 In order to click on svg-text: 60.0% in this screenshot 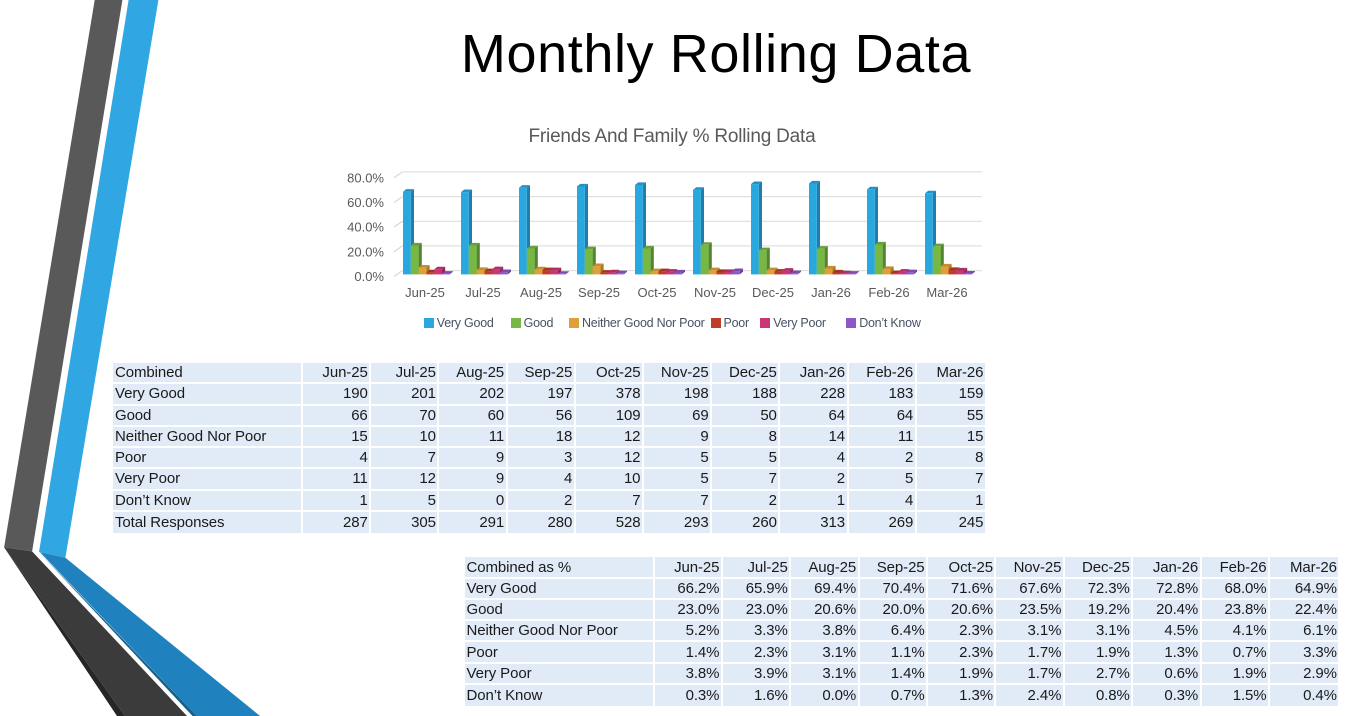, I will do `click(365, 202)`.